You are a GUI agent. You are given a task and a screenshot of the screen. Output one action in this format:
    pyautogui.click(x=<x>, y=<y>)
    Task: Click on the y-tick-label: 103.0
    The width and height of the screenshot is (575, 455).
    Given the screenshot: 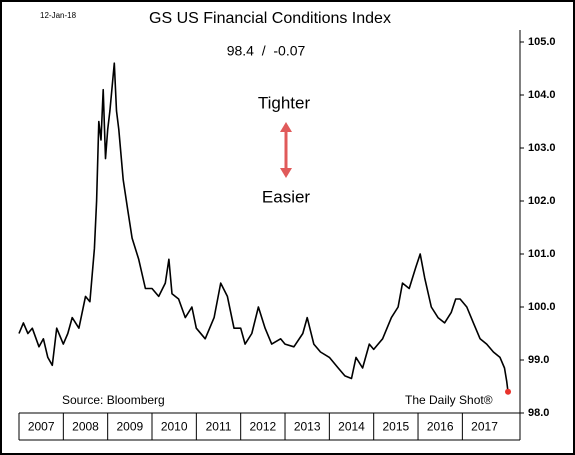 What is the action you would take?
    pyautogui.click(x=542, y=148)
    